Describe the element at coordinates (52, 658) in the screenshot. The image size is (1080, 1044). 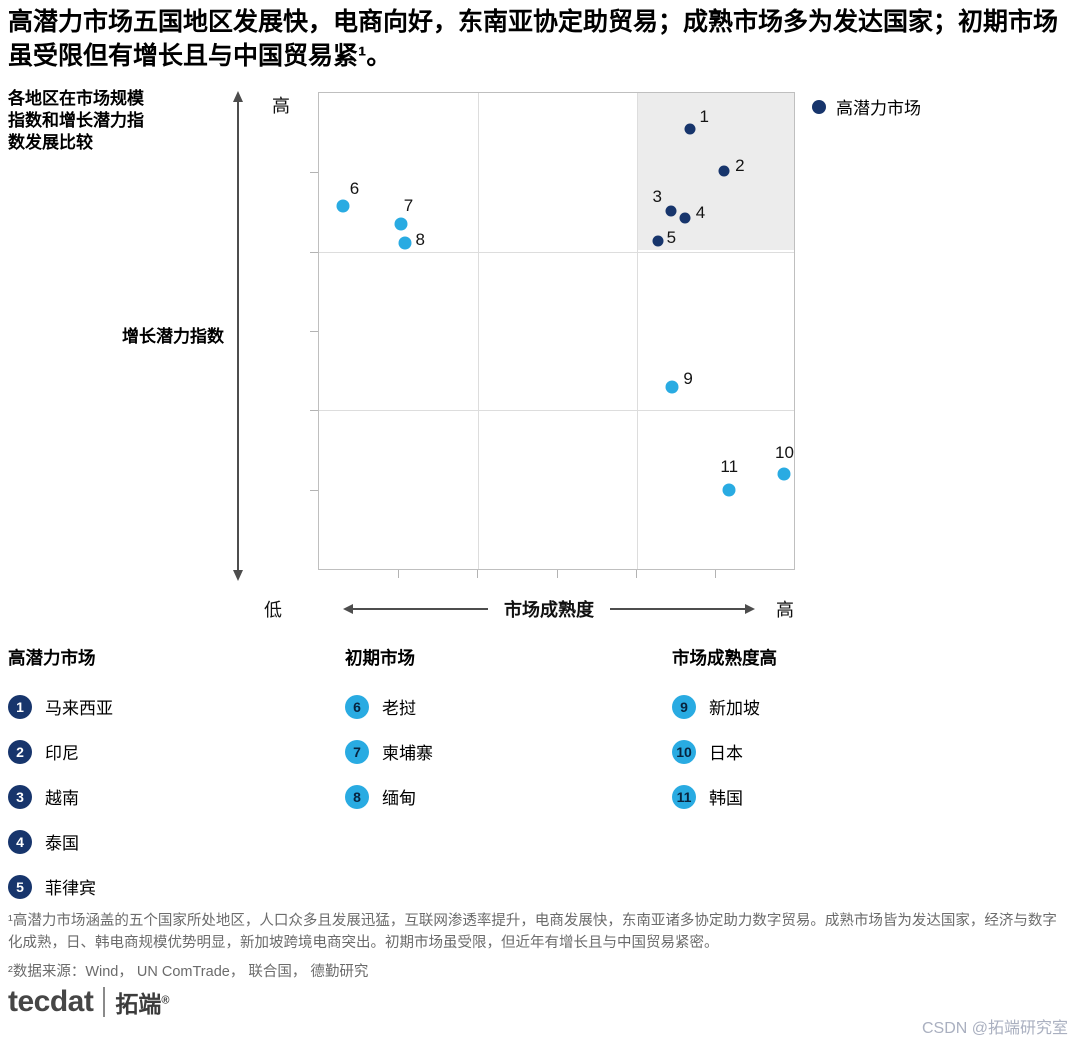
I see `legend-column-header: 高潜力市场` at that location.